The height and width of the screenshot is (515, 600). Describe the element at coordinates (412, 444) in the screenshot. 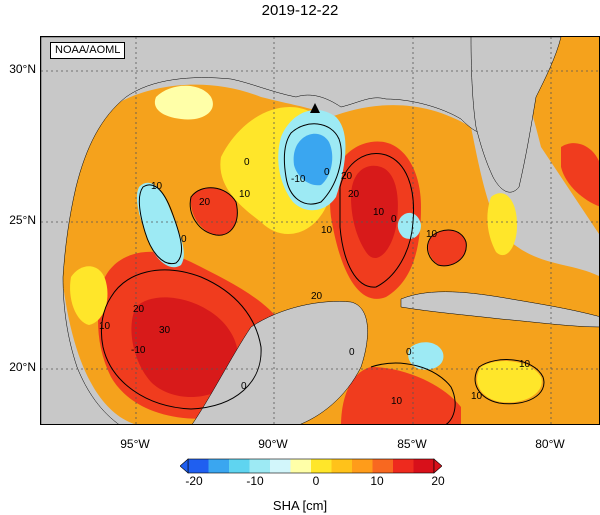

I see `lon-label: 85°W` at that location.